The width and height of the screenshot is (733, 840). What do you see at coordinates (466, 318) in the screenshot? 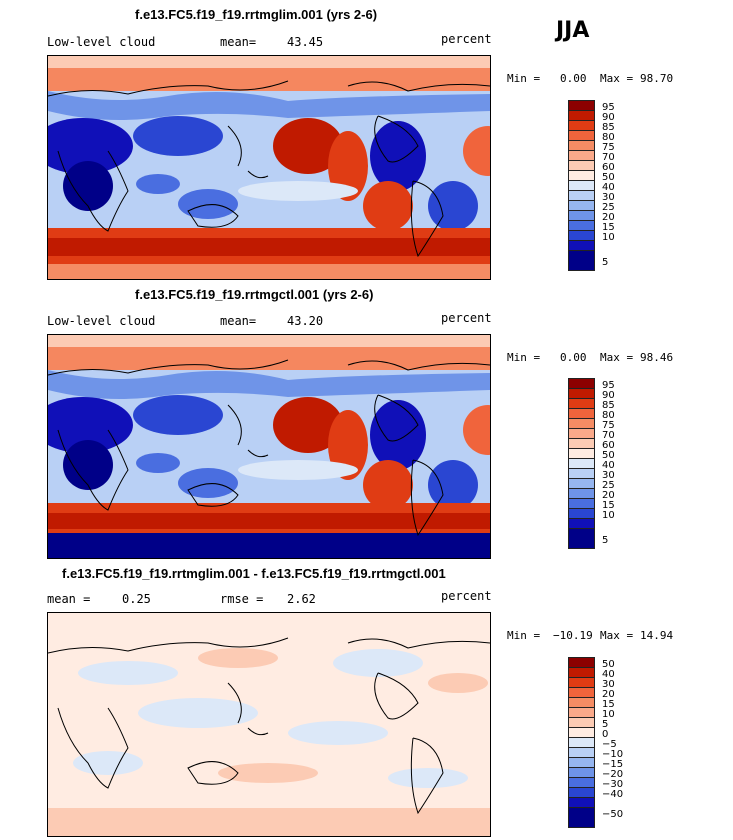
I see `panel-2-units: percent` at bounding box center [466, 318].